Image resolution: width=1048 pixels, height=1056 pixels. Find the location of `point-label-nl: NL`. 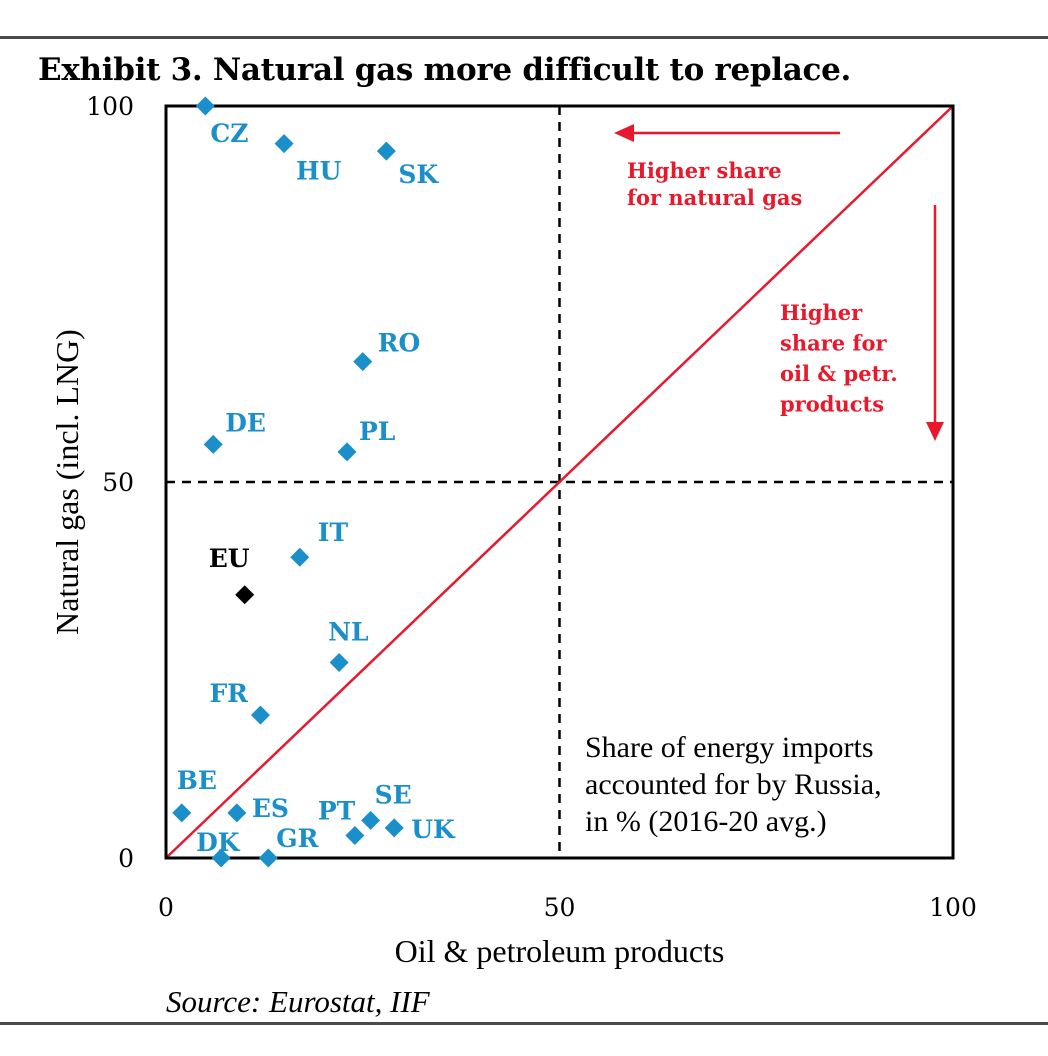

point-label-nl: NL is located at coordinates (348, 631).